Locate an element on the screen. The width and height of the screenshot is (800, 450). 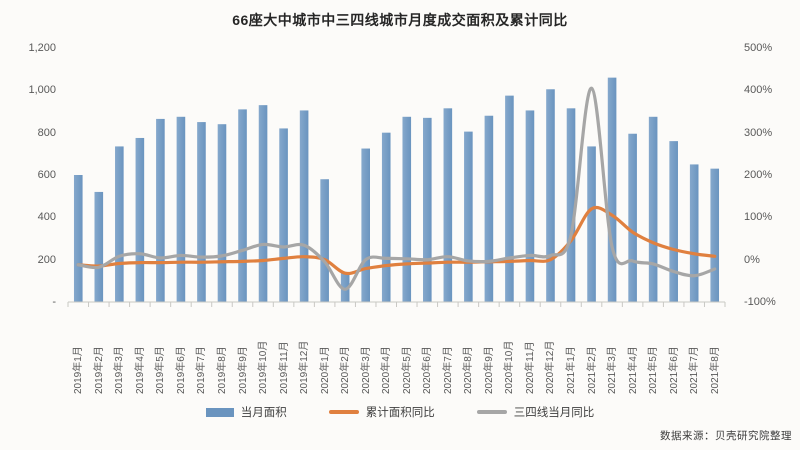
x-axis-label: 2019年1月 is located at coordinates (79, 370).